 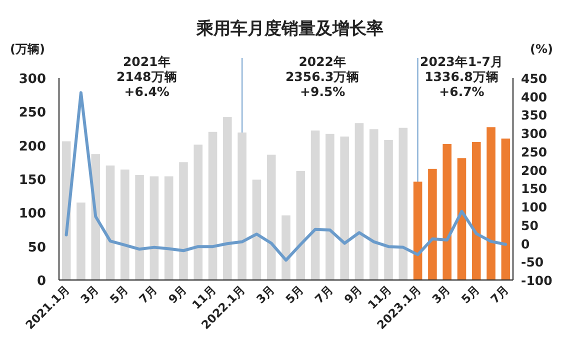 I want to click on y2-tick-label: -100, so click(x=537, y=280).